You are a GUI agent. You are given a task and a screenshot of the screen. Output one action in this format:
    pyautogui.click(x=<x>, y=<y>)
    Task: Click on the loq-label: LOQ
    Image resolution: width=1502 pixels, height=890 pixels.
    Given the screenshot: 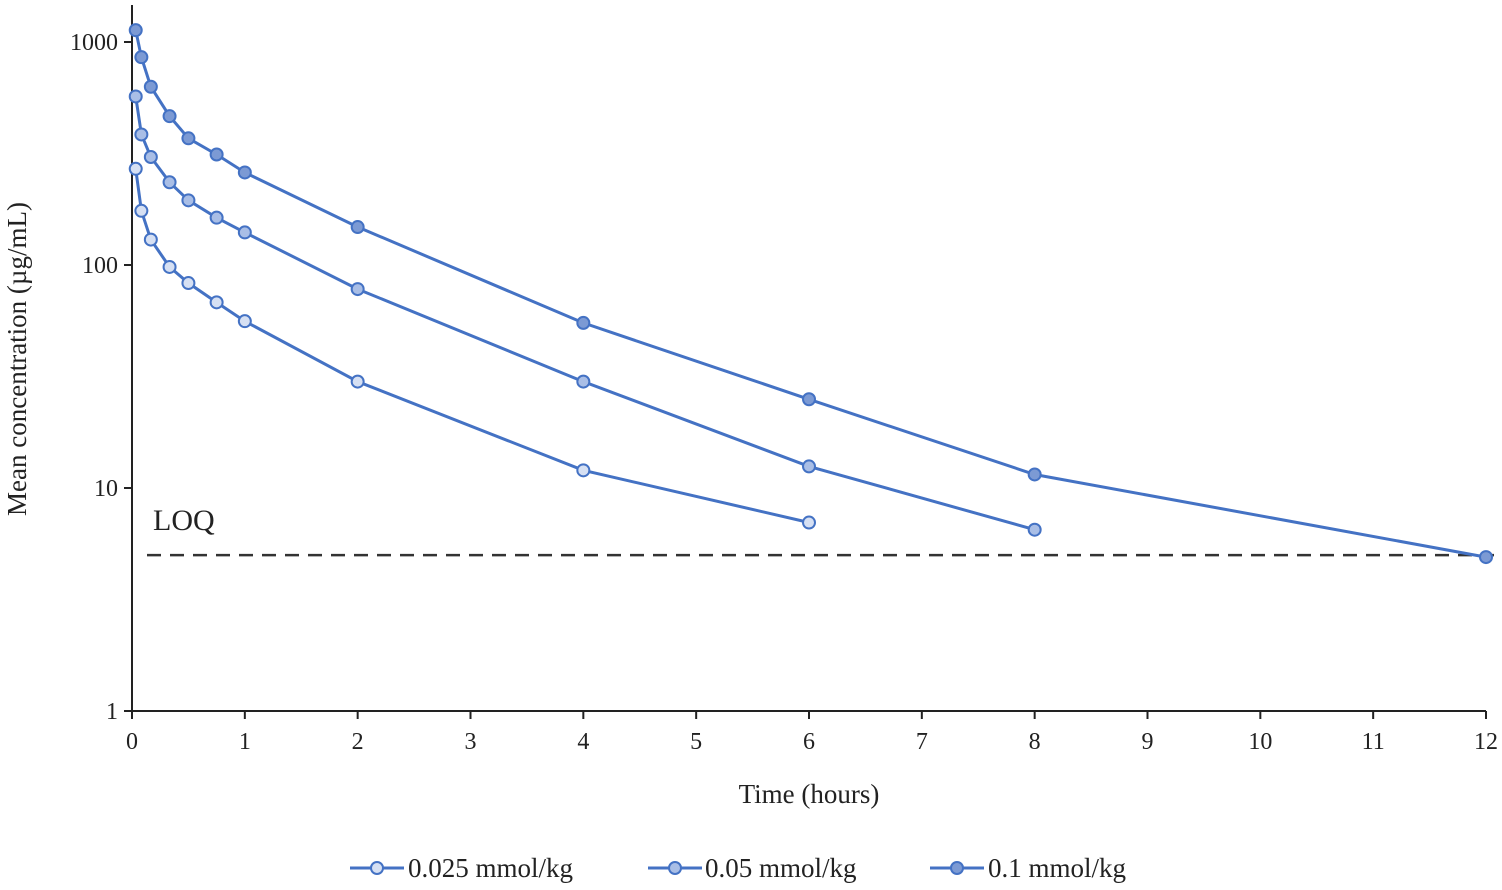 What is the action you would take?
    pyautogui.click(x=184, y=520)
    